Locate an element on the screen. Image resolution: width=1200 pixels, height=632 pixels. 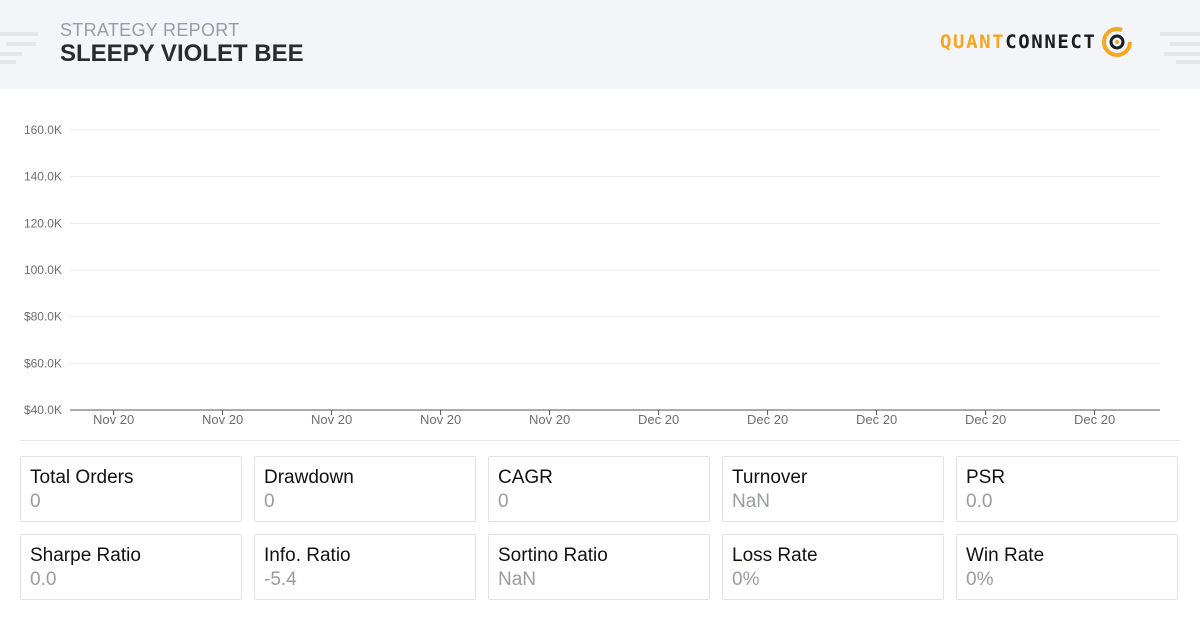
y-tick-label: 160.0K is located at coordinates (43, 130).